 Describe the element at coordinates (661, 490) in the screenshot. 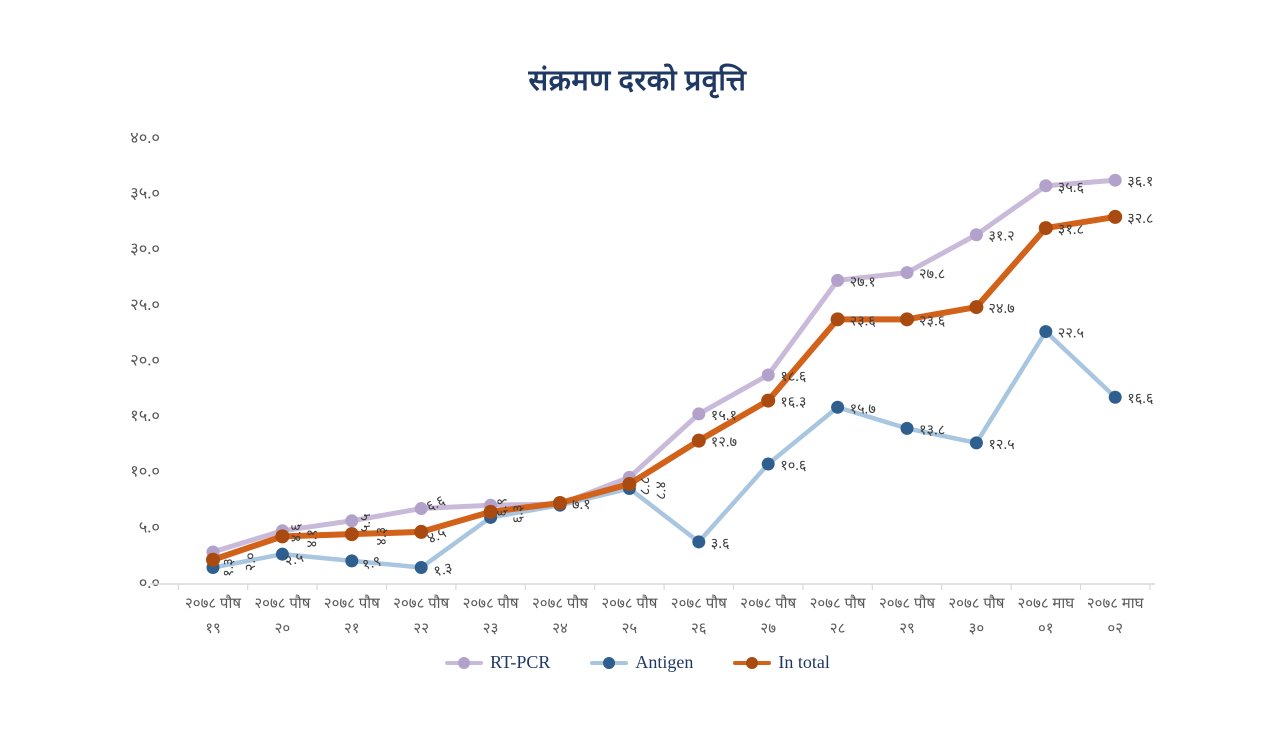

I see `data-label: ८.४` at that location.